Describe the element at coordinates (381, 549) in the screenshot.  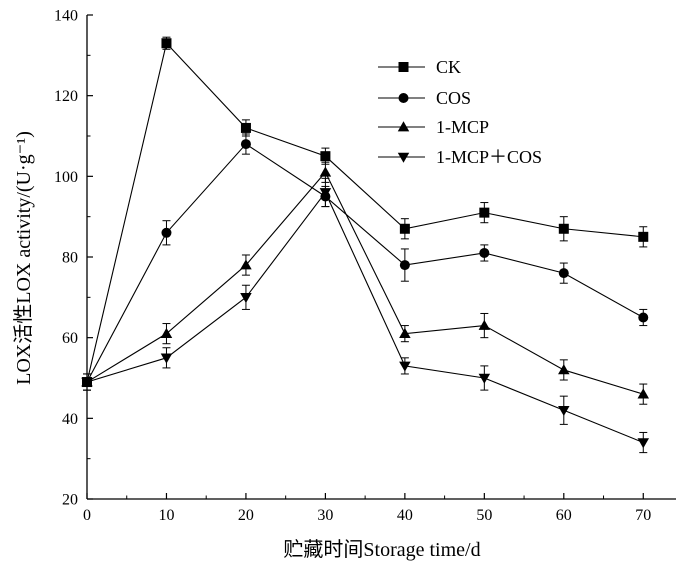
I see `x-axis-title: 贮藏时间Storage time/d` at that location.